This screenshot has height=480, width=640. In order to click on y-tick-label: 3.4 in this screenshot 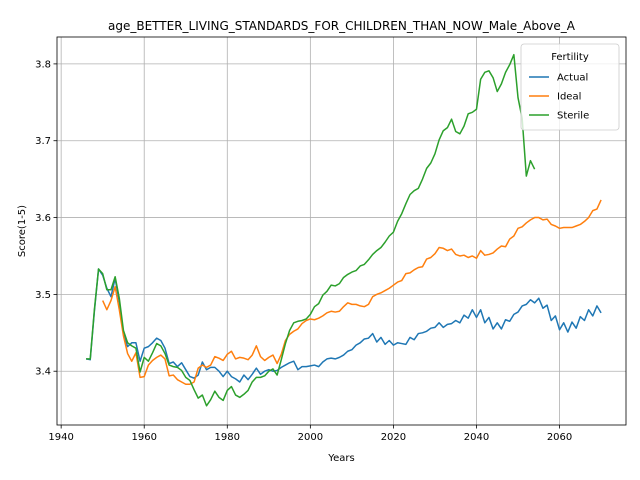, I will do `click(43, 372)`.